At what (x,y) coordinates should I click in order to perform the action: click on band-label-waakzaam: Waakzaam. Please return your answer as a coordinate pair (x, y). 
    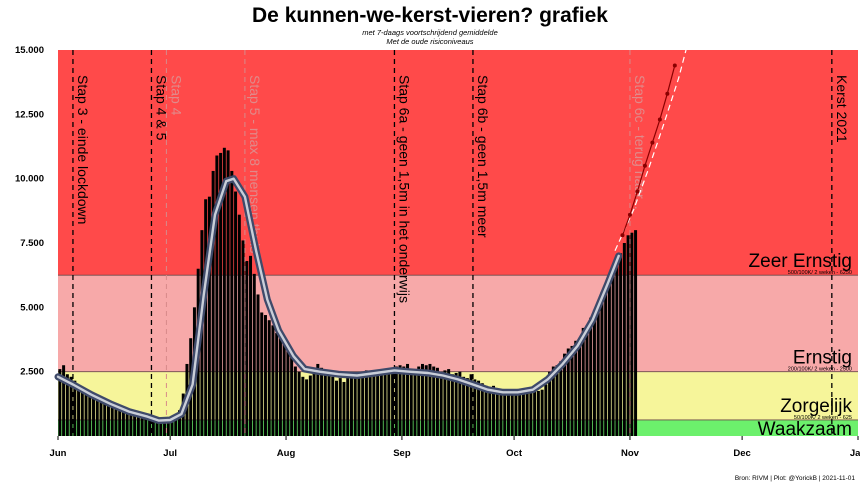
    Looking at the image, I should click on (805, 429).